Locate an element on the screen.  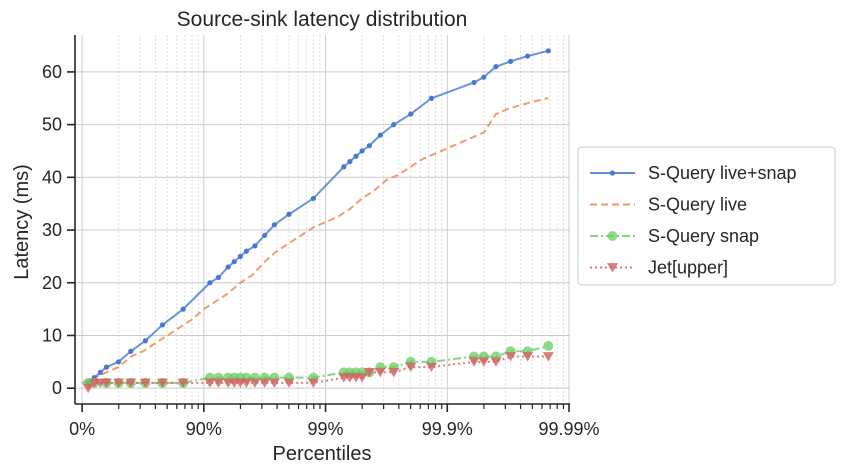
y-tick-label: 30 is located at coordinates (52, 230).